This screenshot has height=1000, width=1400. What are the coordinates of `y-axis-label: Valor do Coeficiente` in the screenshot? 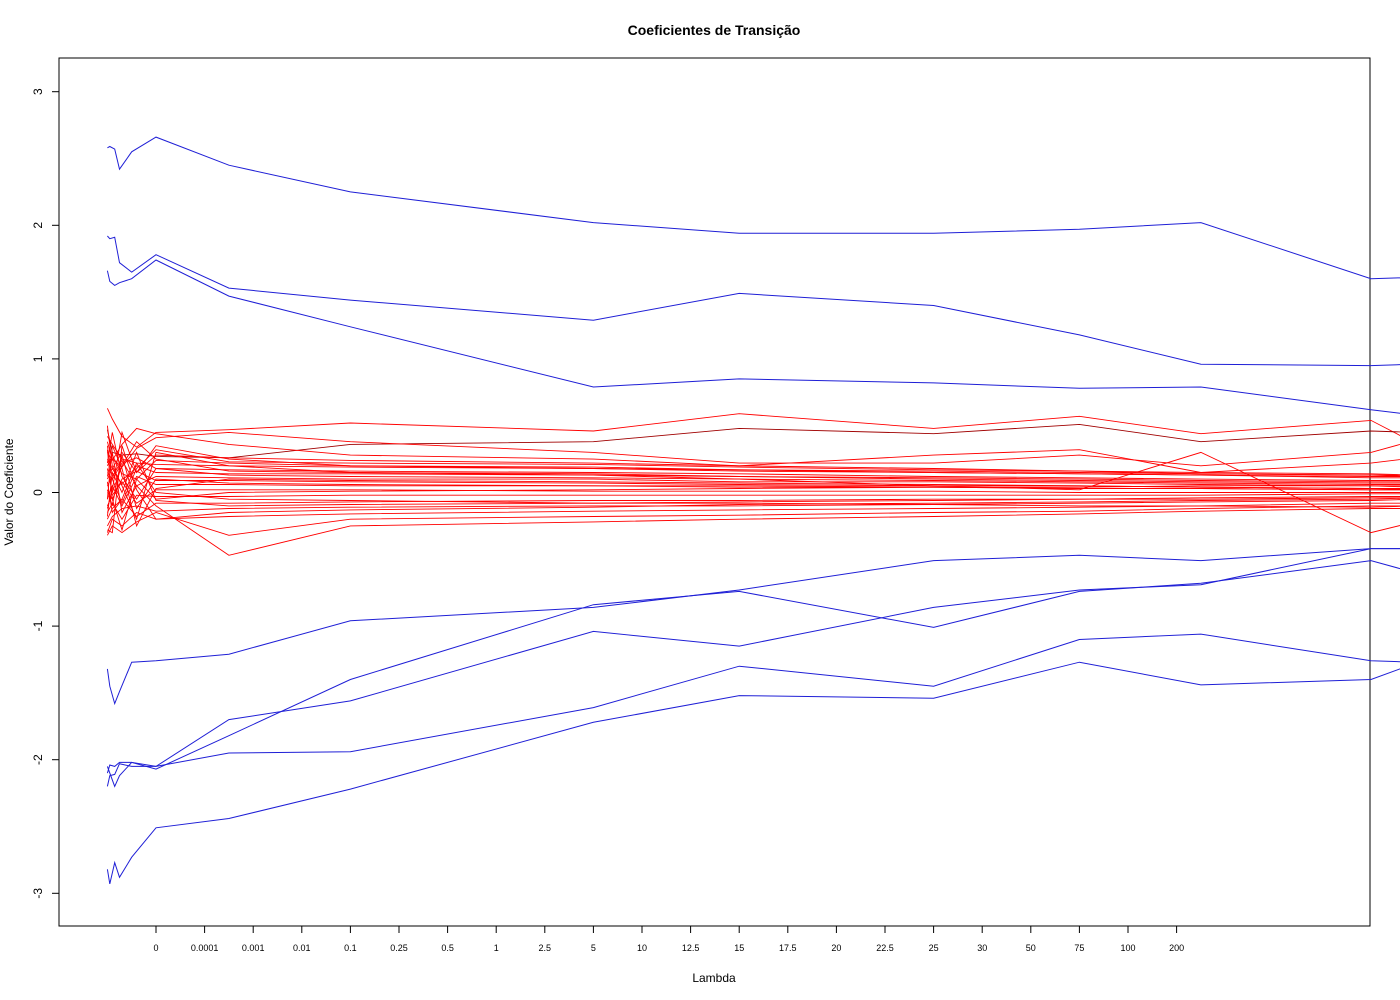 It's located at (9, 492).